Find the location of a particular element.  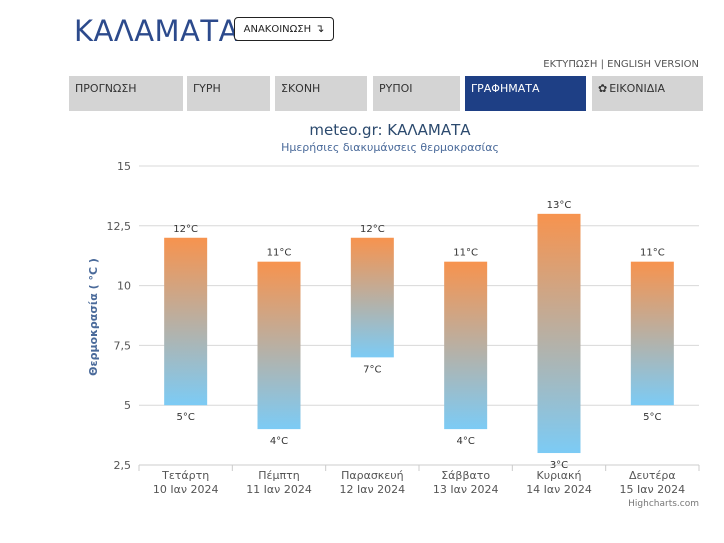

x-category-date: 10 Ιαν 2024 is located at coordinates (186, 489).